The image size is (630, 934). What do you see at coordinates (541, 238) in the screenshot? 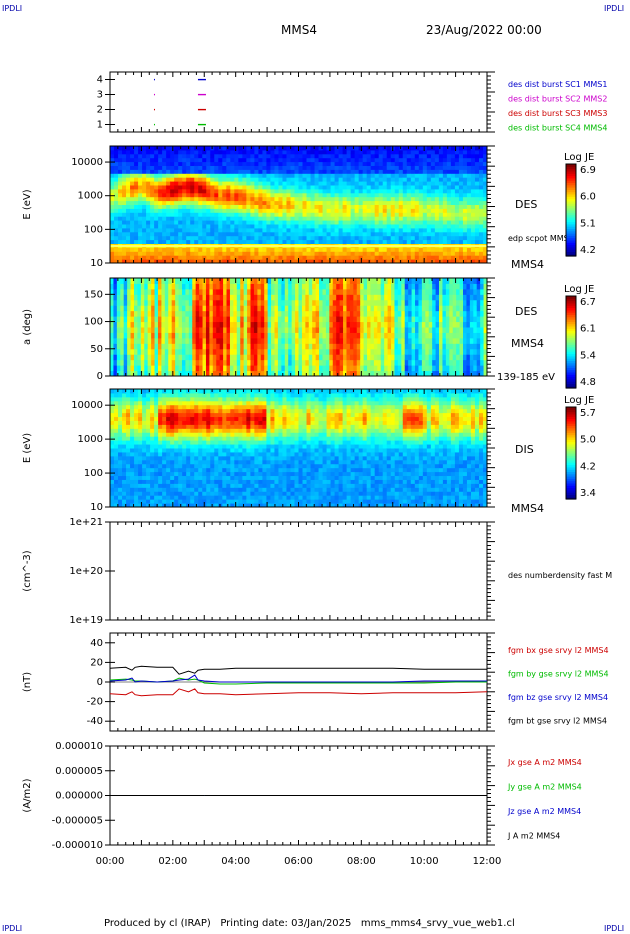
I see `des-energy-overlay-label: edp scpot MMS4` at bounding box center [541, 238].